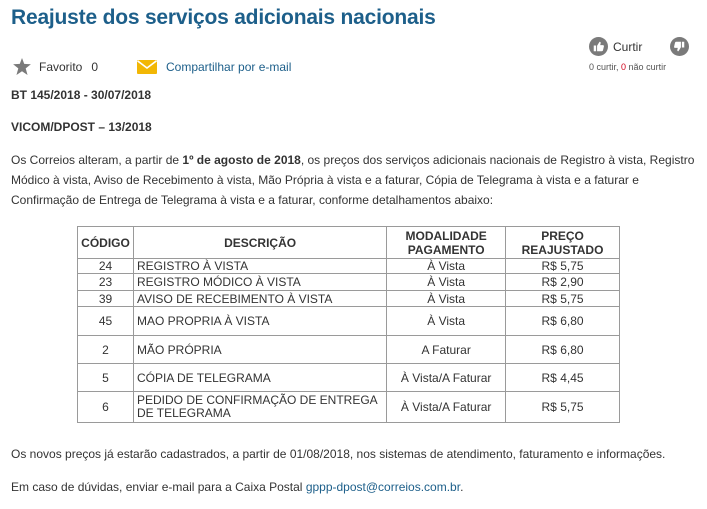  Describe the element at coordinates (81, 95) in the screenshot. I see `bulletin-reference: BT 145/2018 - 30/07/2018` at that location.